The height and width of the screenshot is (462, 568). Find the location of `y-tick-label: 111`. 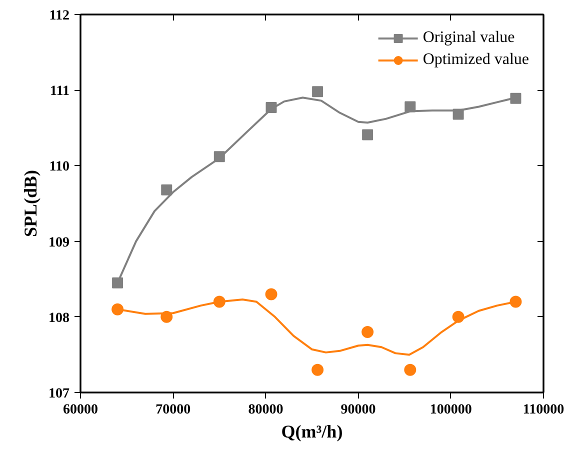

y-tick-label: 111 is located at coordinates (60, 92).